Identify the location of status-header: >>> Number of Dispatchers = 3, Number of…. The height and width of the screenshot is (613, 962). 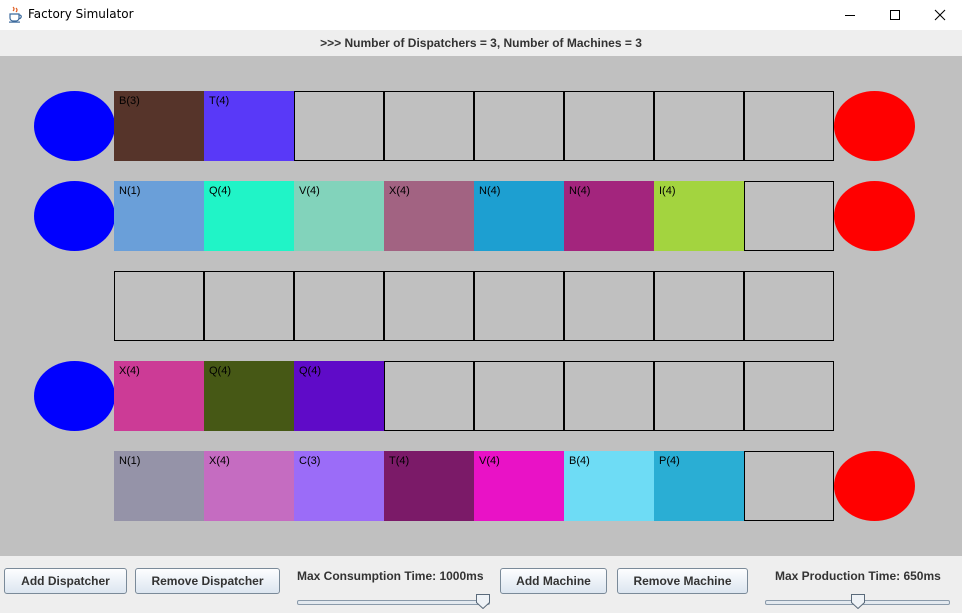
(481, 43).